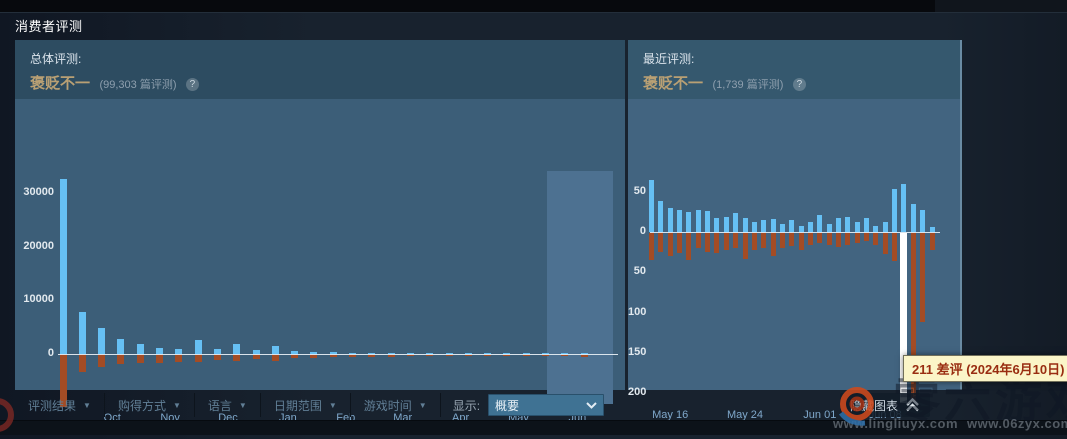 This screenshot has width=1067, height=439. Describe the element at coordinates (885, 405) in the screenshot. I see `hide-graph-button: 隐藏图表` at that location.